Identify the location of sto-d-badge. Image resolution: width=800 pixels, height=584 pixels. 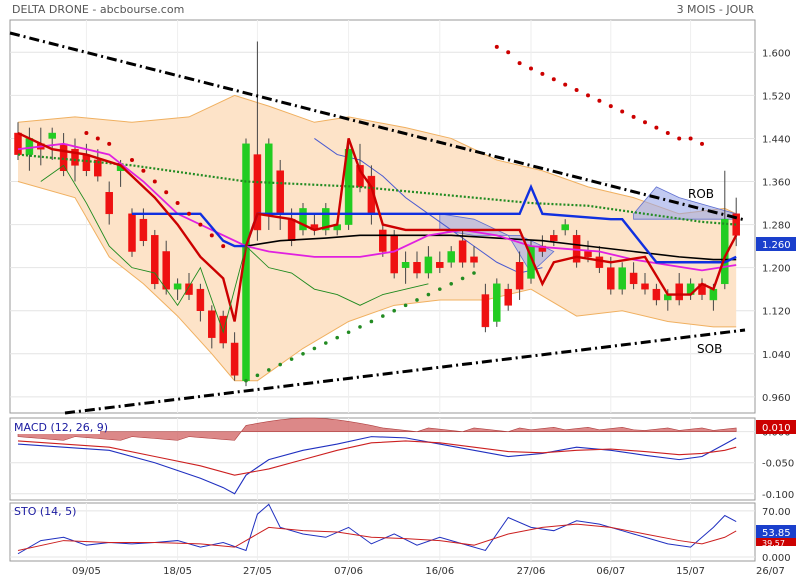
(776, 542).